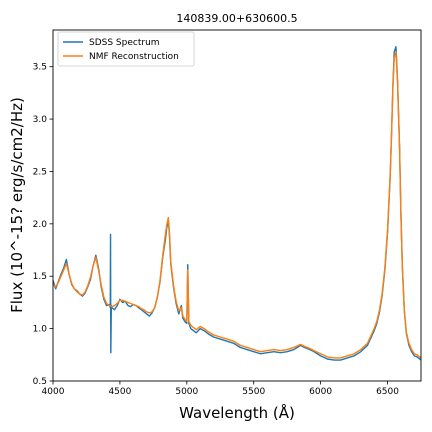  I want to click on y-axis-title: Flux (10^-15? erg/s/cm2/Hz), so click(17, 205).